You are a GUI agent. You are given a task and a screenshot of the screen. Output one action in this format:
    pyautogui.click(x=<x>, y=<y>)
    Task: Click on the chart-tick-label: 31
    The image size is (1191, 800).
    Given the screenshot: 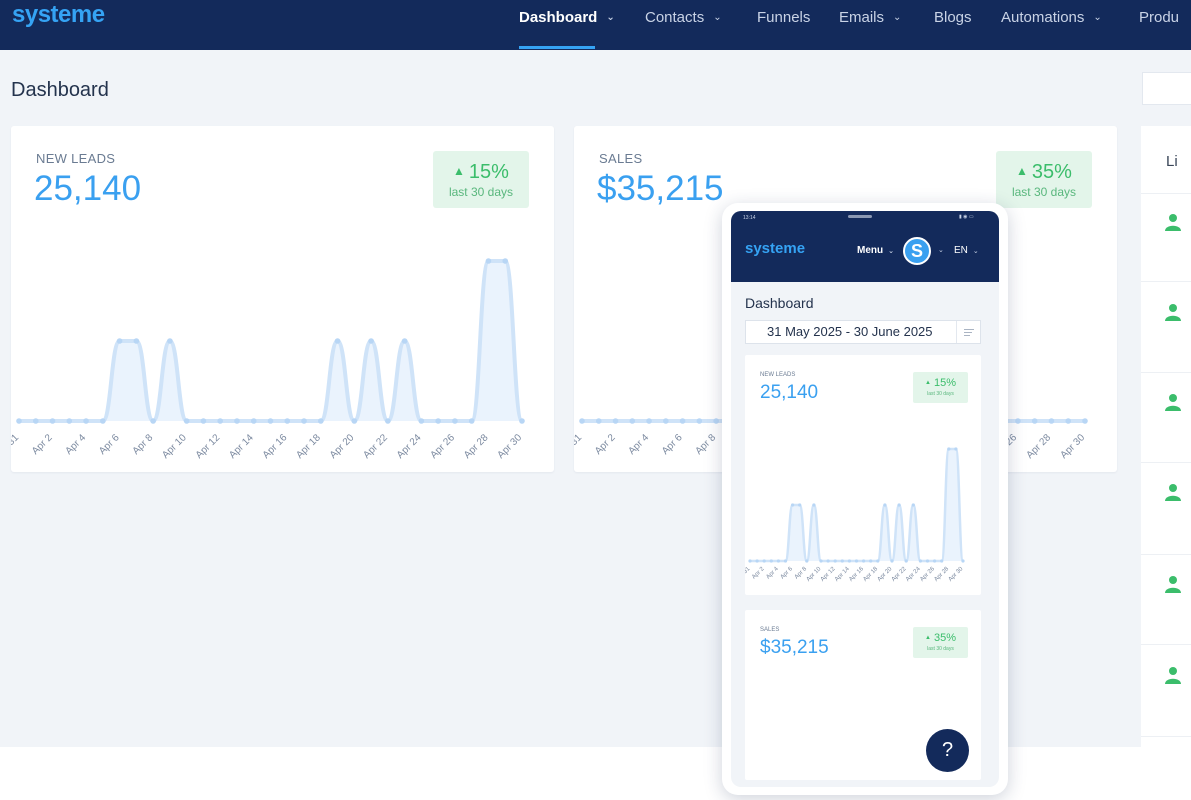 What is the action you would take?
    pyautogui.click(x=579, y=440)
    